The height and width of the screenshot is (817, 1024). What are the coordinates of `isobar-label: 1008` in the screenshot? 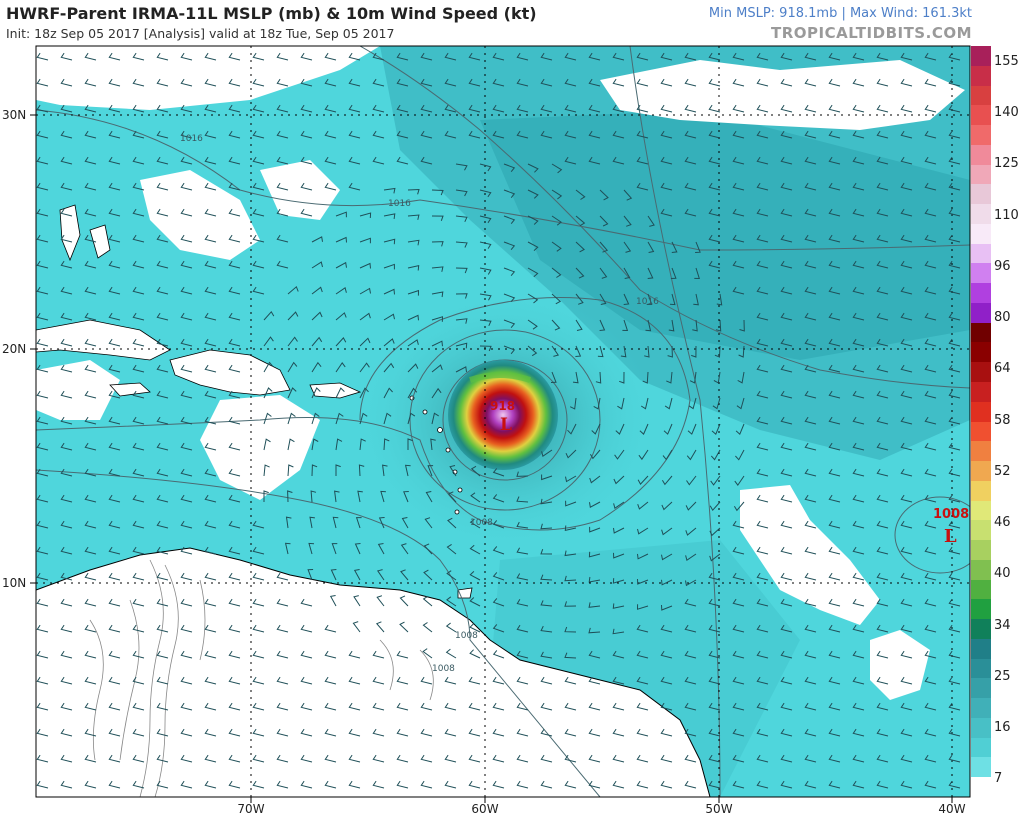 It's located at (443, 669).